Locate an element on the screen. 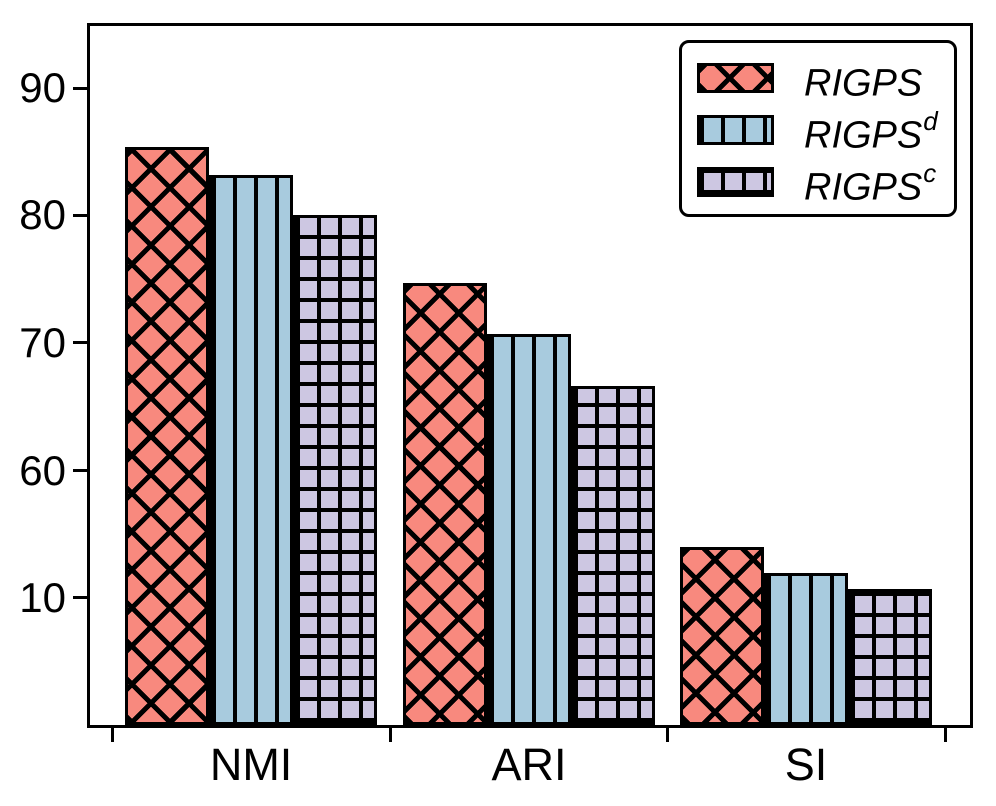  x-category-label: NMI is located at coordinates (251, 764).